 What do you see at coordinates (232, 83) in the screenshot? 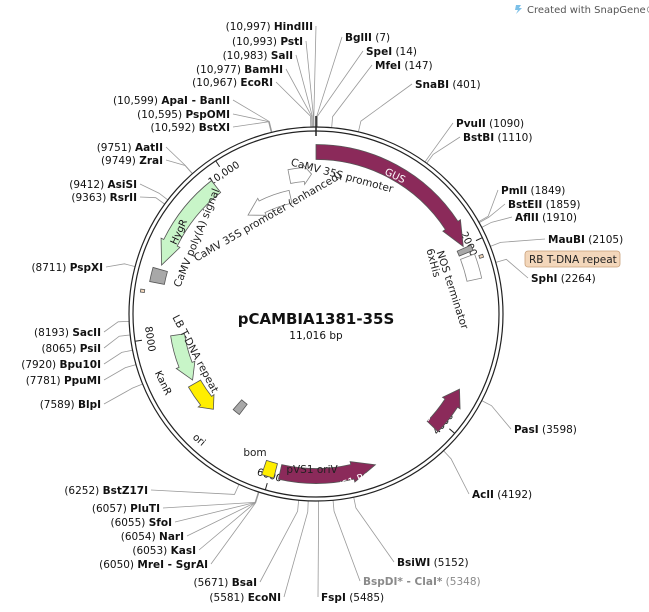
I see `site-ecori: (10,967) EcoRI` at bounding box center [232, 83].